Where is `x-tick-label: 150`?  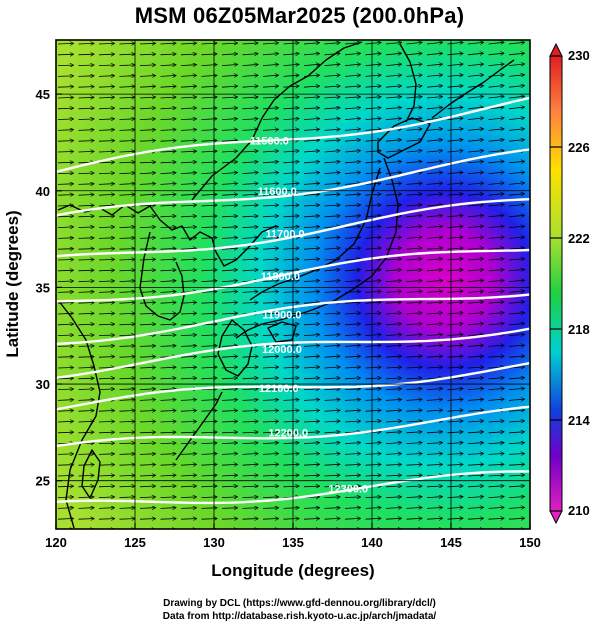
x-tick-label: 150 is located at coordinates (530, 542).